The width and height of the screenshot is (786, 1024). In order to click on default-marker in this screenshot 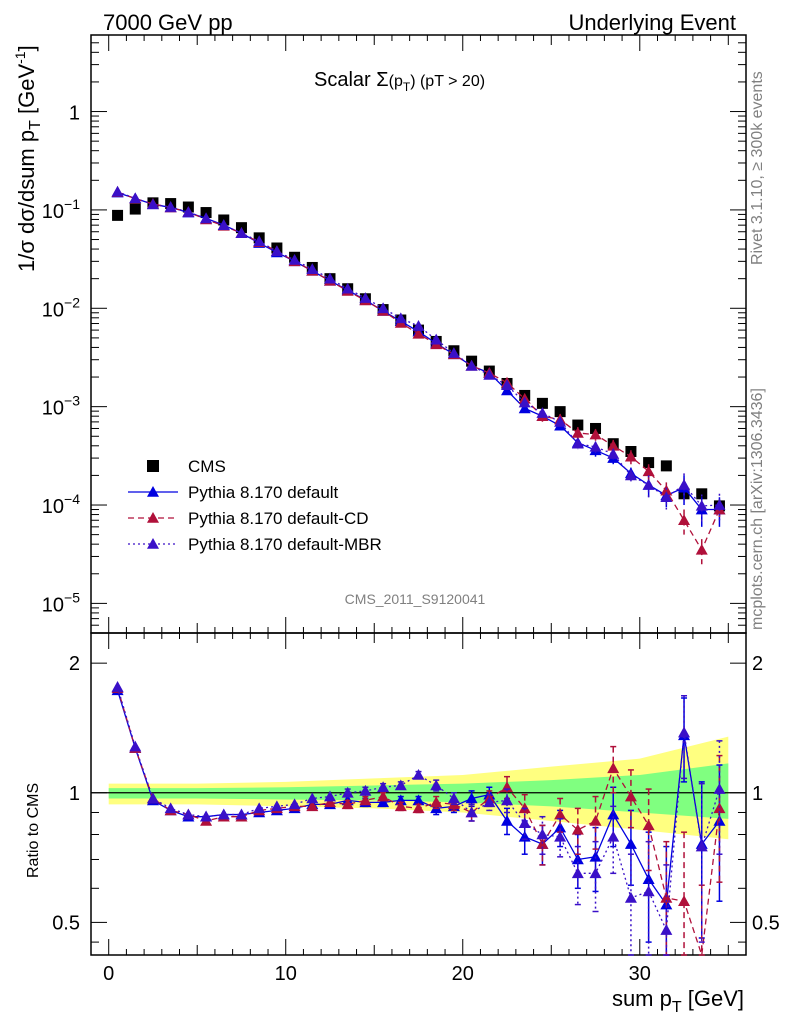, I will do `click(524, 408)`.